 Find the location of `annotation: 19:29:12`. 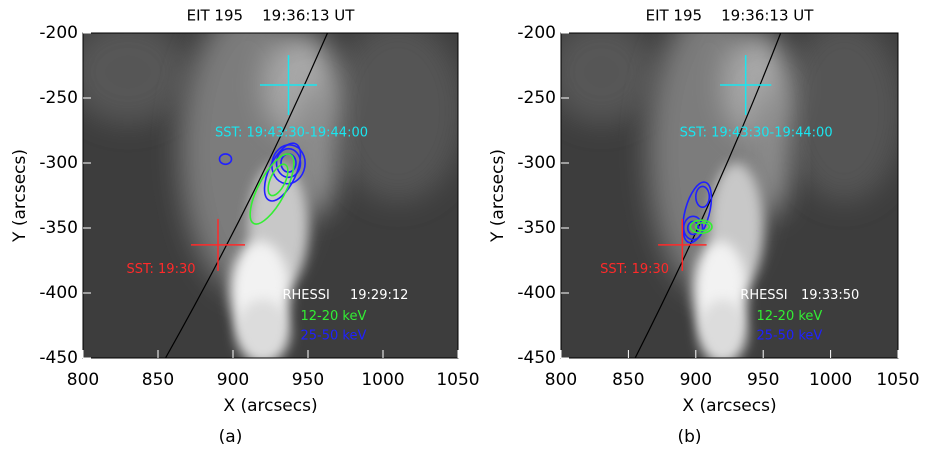

annotation: 19:29:12 is located at coordinates (379, 295).